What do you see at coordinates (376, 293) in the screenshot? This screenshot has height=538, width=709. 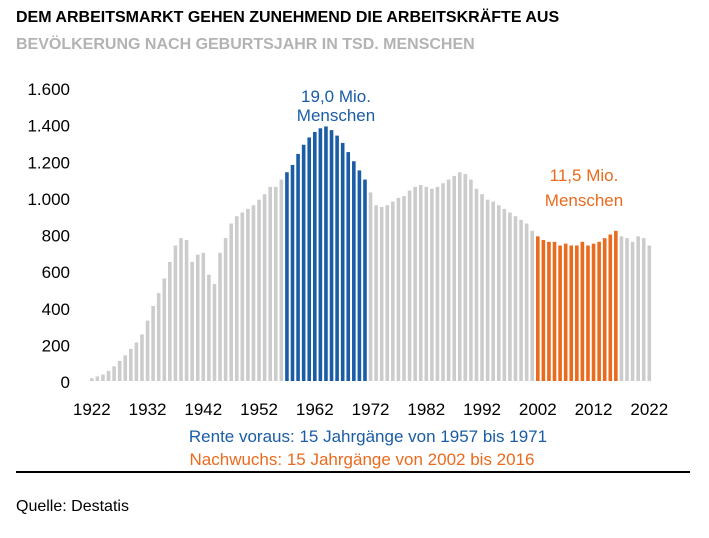 I see `bar-1973` at bounding box center [376, 293].